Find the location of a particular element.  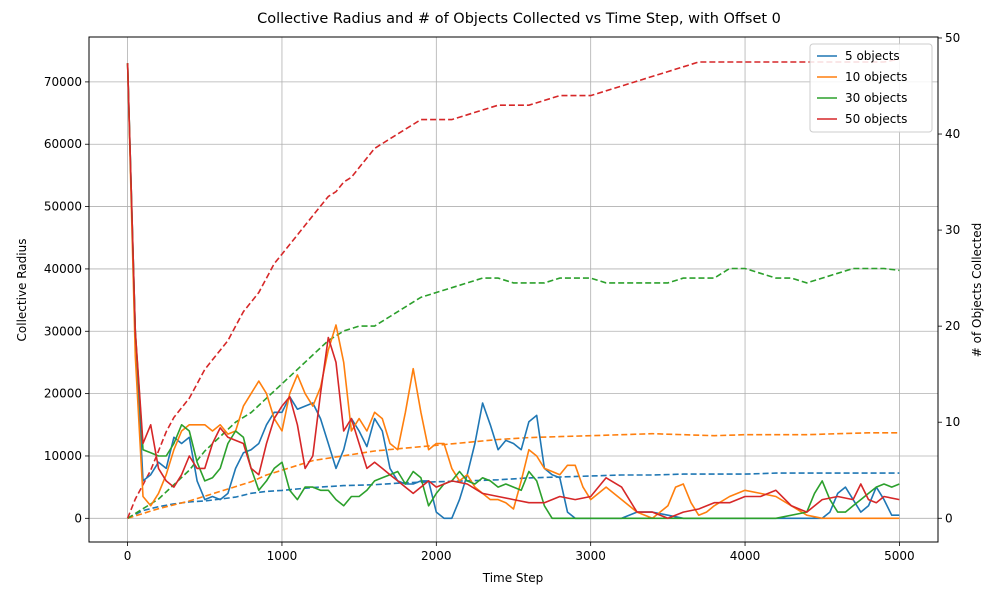

y-tick-label: 60000 is located at coordinates (63, 144).